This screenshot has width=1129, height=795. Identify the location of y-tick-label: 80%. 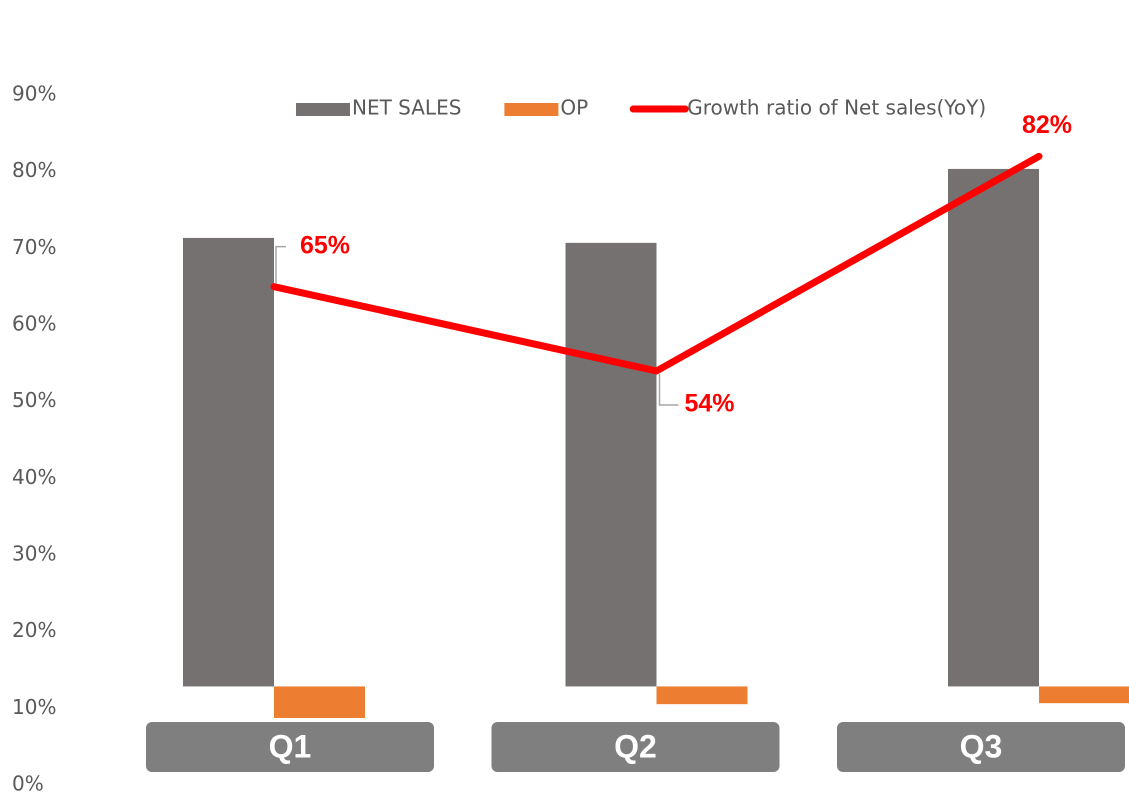
(34, 170).